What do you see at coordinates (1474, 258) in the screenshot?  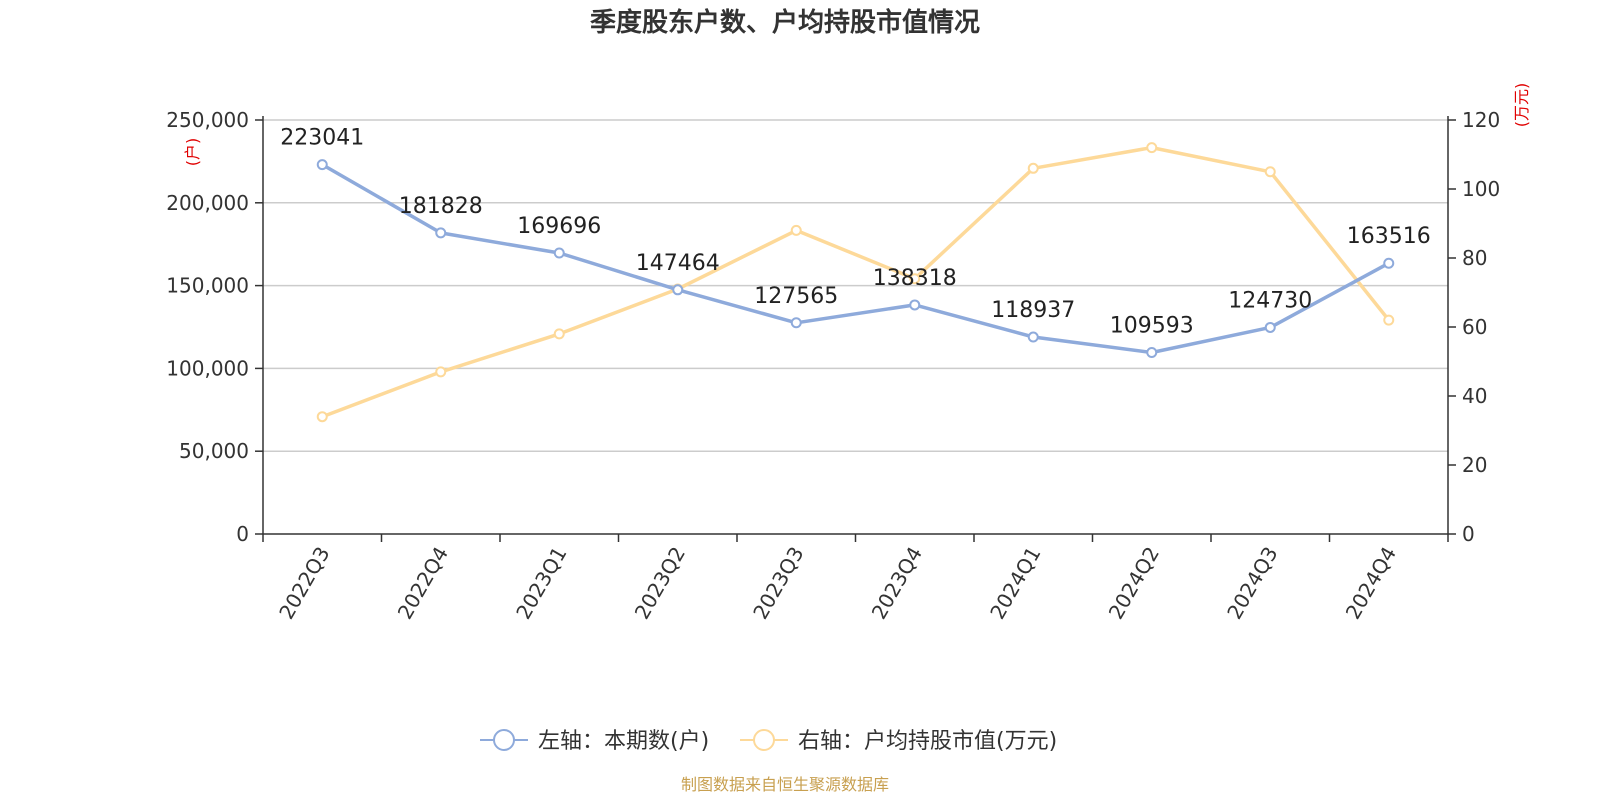 I see `right-tick-label: 80` at bounding box center [1474, 258].